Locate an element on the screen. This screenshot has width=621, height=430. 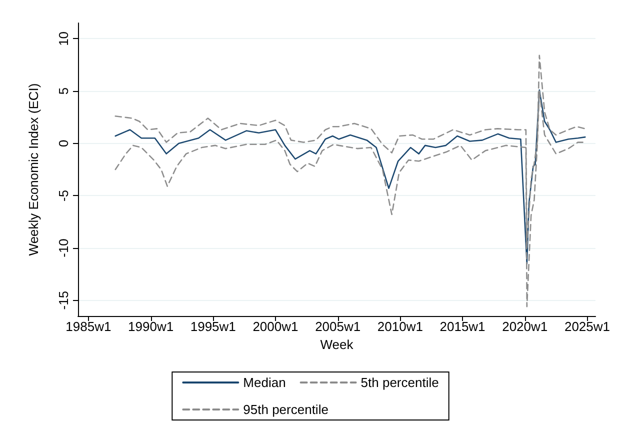
x-tick-label: 2015w1 is located at coordinates (463, 326).